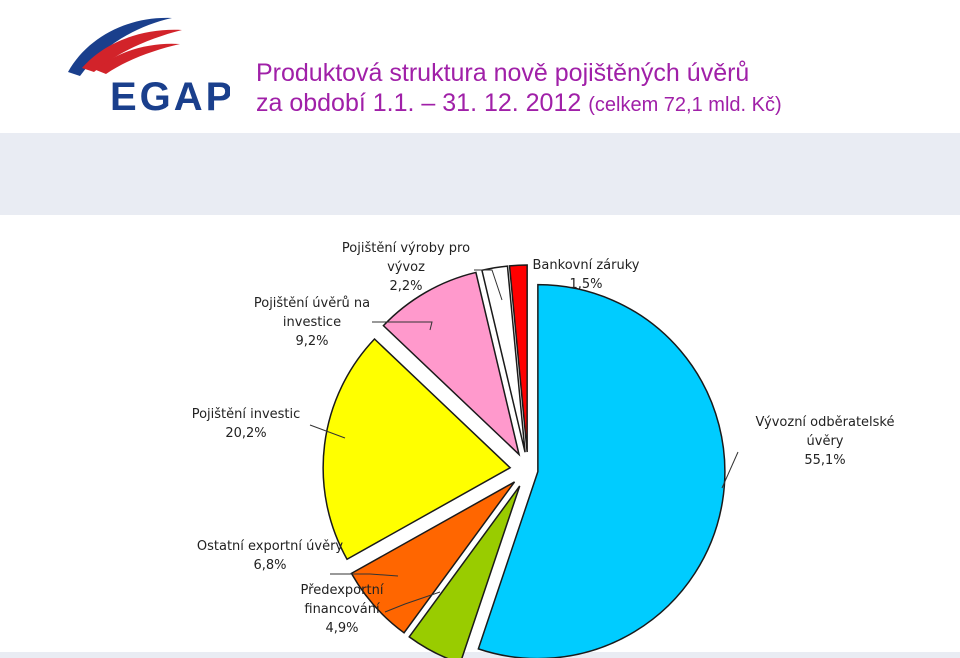  What do you see at coordinates (405, 286) in the screenshot?
I see `slice-value-label-6: 2,2%` at bounding box center [405, 286].